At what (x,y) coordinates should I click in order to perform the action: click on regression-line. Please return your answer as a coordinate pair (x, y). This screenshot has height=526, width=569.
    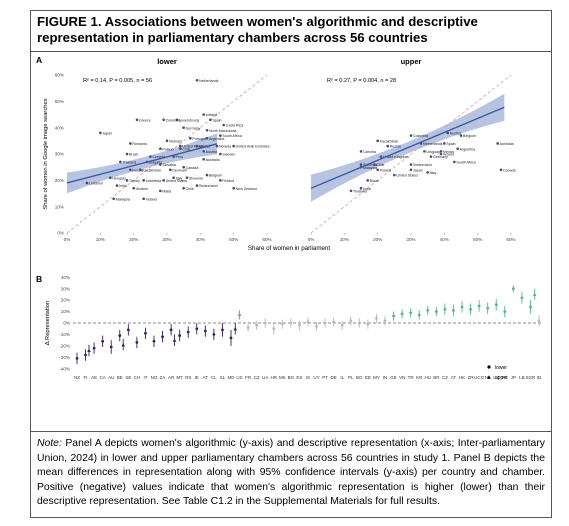
    Looking at the image, I should click on (407, 147).